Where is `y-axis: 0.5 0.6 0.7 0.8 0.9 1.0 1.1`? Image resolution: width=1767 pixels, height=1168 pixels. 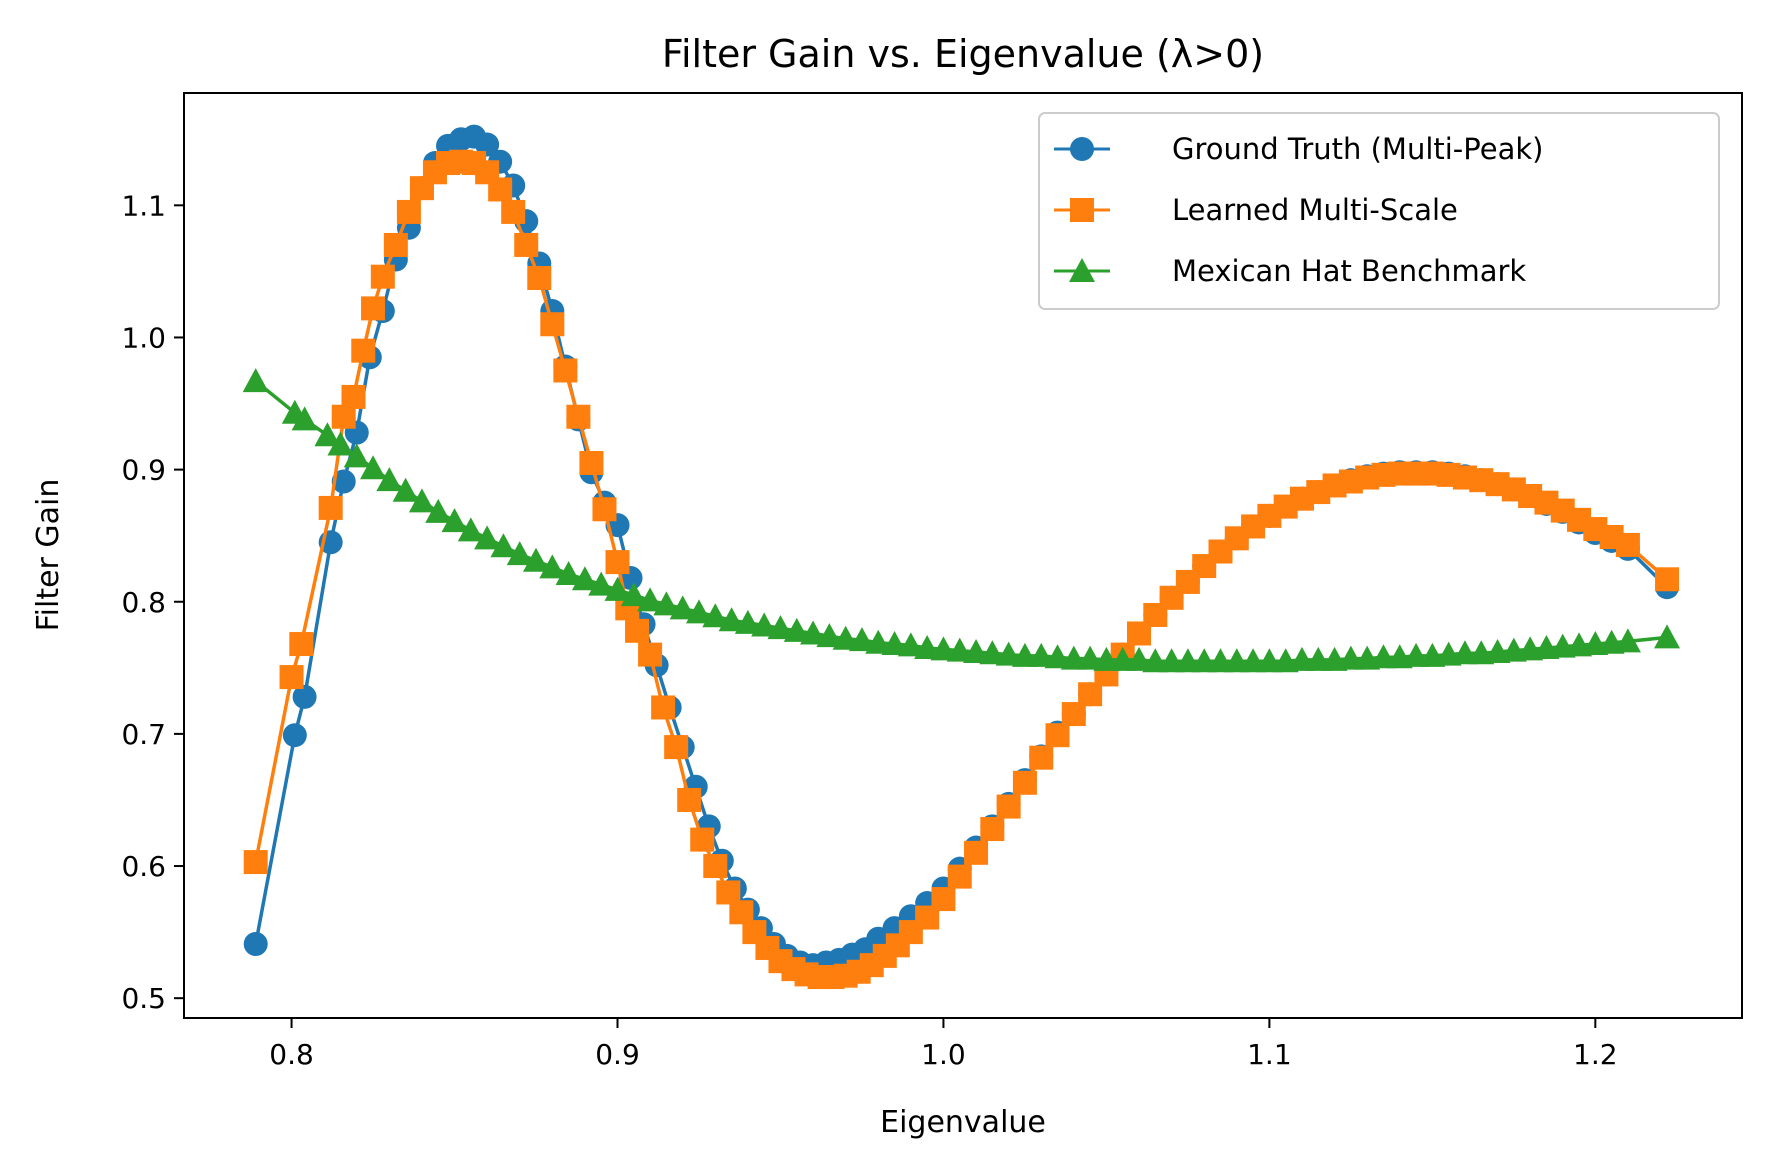
y-axis: 0.5 0.6 0.7 0.8 0.9 1.0 1.1 is located at coordinates (152, 602).